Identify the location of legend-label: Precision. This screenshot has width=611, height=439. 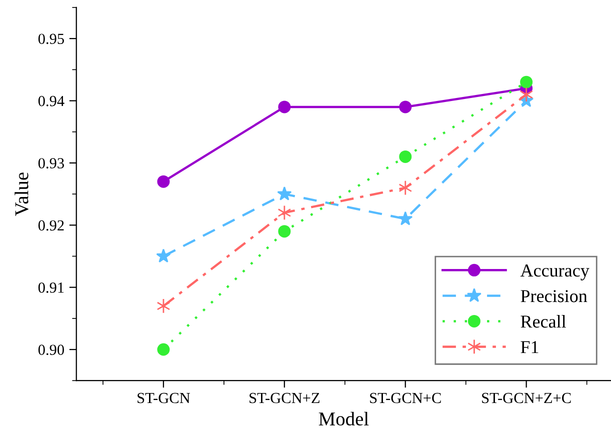
(554, 296).